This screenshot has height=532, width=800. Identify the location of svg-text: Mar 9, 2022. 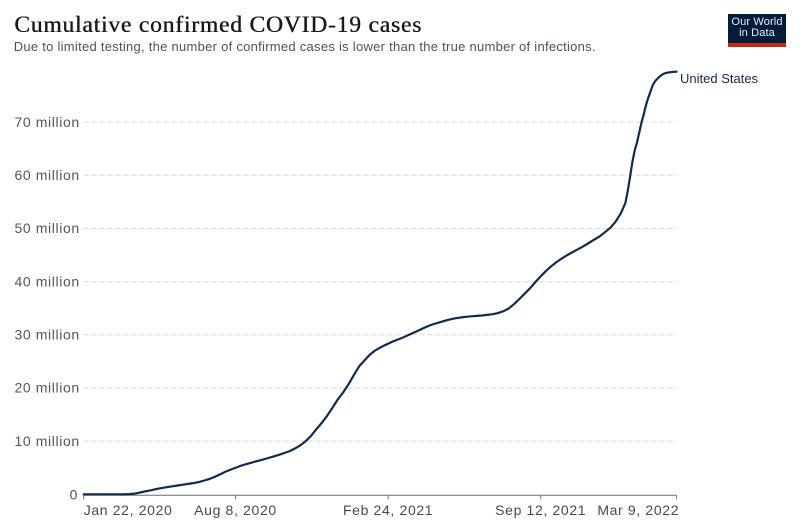
(638, 510).